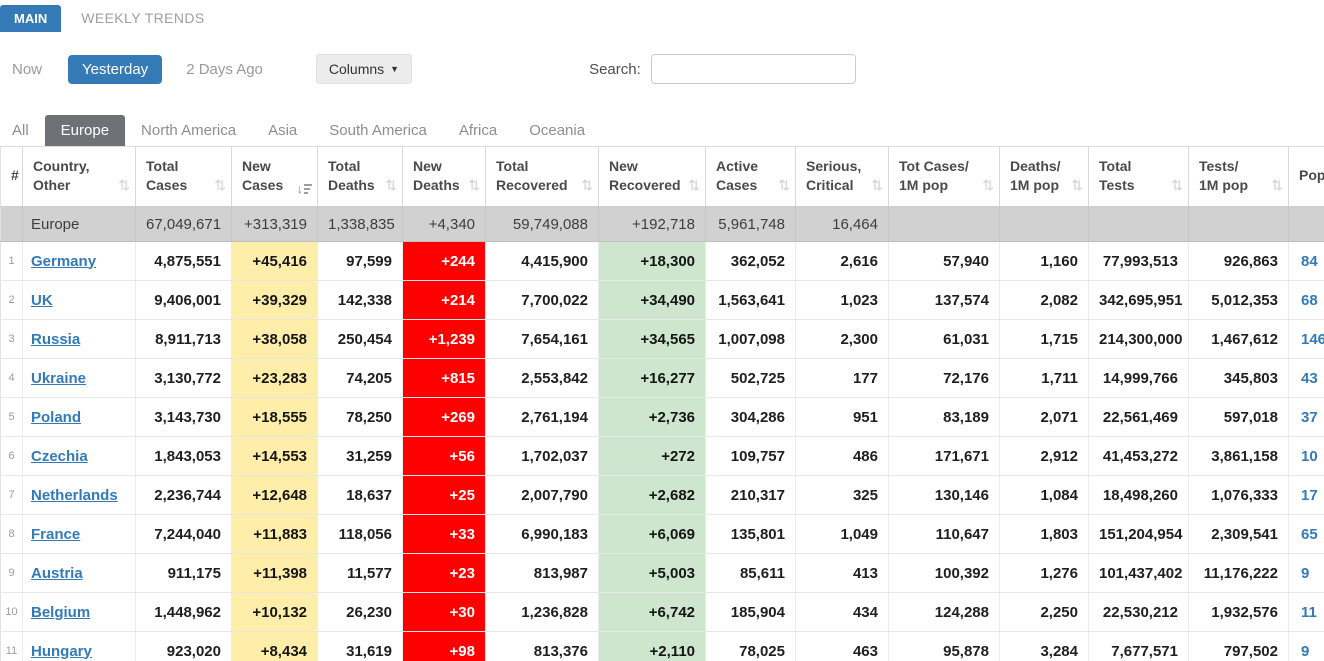 Image resolution: width=1324 pixels, height=661 pixels. What do you see at coordinates (283, 130) in the screenshot?
I see `region-tab-asia: Asia` at bounding box center [283, 130].